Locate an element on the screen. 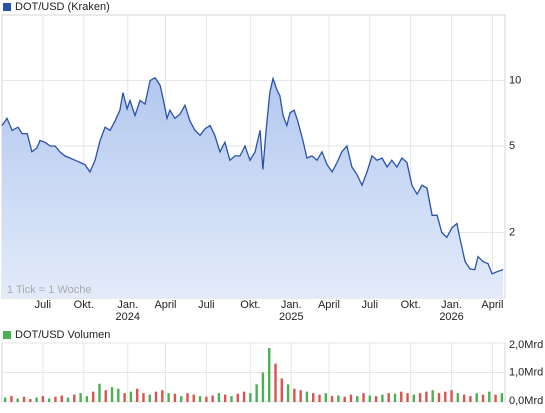 The height and width of the screenshot is (413, 545). legend-label: DOT/USD (Kraken) is located at coordinates (62, 7).